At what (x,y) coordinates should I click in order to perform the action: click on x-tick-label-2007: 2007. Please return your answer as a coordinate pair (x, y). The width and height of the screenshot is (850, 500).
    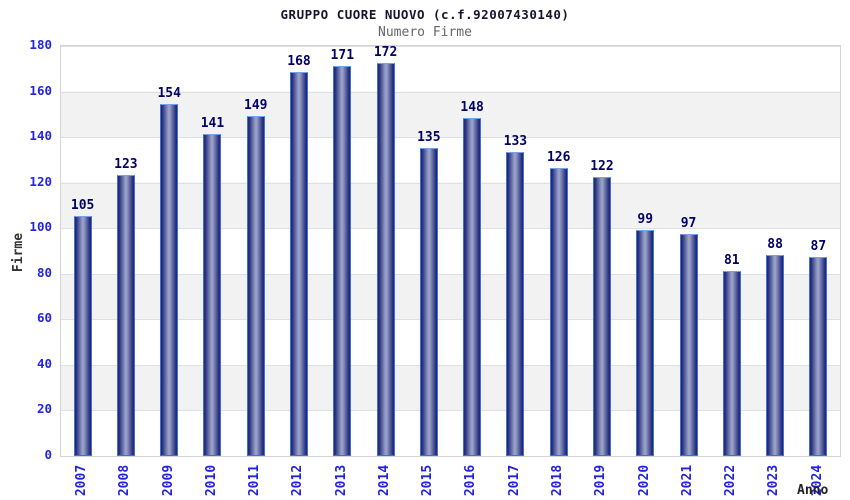
    Looking at the image, I should click on (82, 480).